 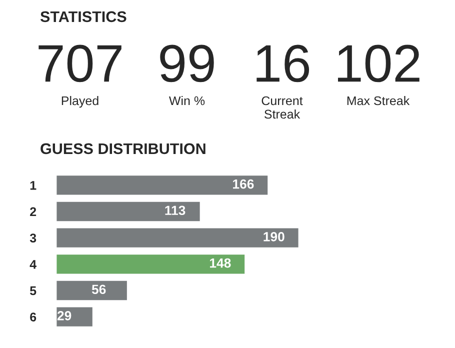 I want to click on data-label: 166, so click(x=243, y=184).